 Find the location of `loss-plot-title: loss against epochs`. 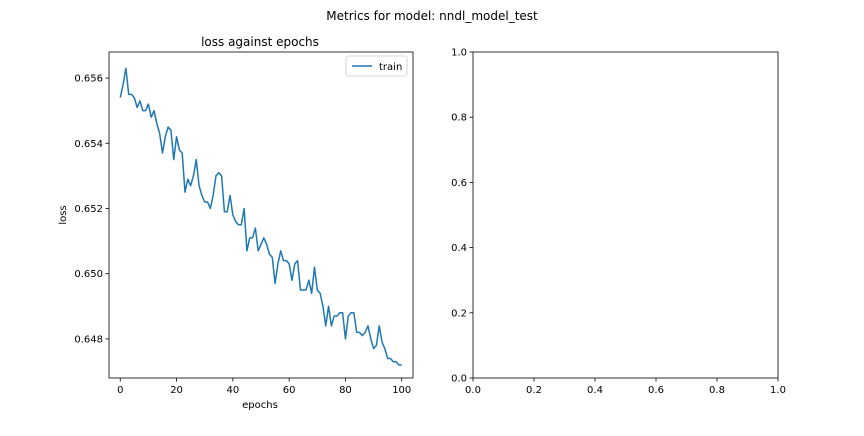

loss-plot-title: loss against epochs is located at coordinates (260, 42).